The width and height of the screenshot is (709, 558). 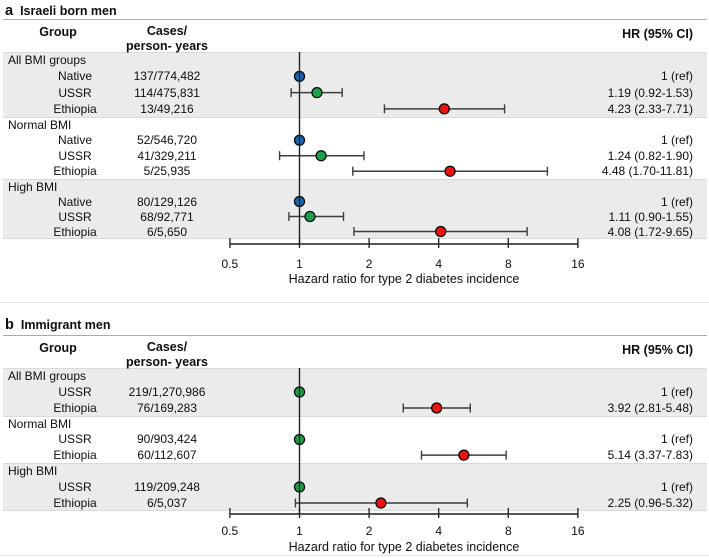 I want to click on row-hr-value: 1.24 (0.82-1.90), so click(x=650, y=155).